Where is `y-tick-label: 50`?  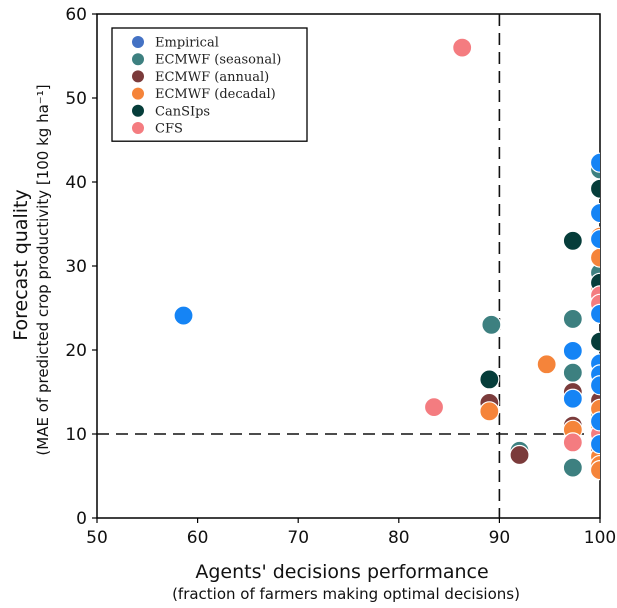 y-tick-label: 50 is located at coordinates (76, 99).